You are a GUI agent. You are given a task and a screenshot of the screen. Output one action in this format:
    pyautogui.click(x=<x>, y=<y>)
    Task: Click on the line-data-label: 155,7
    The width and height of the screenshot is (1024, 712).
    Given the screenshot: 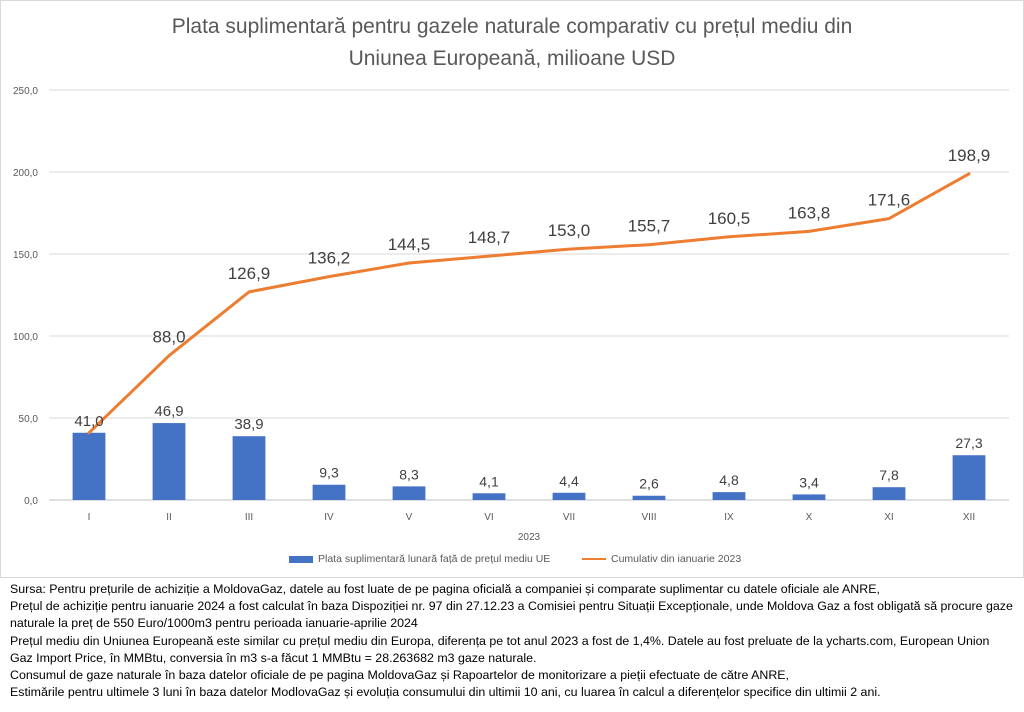 What is the action you would take?
    pyautogui.click(x=649, y=226)
    